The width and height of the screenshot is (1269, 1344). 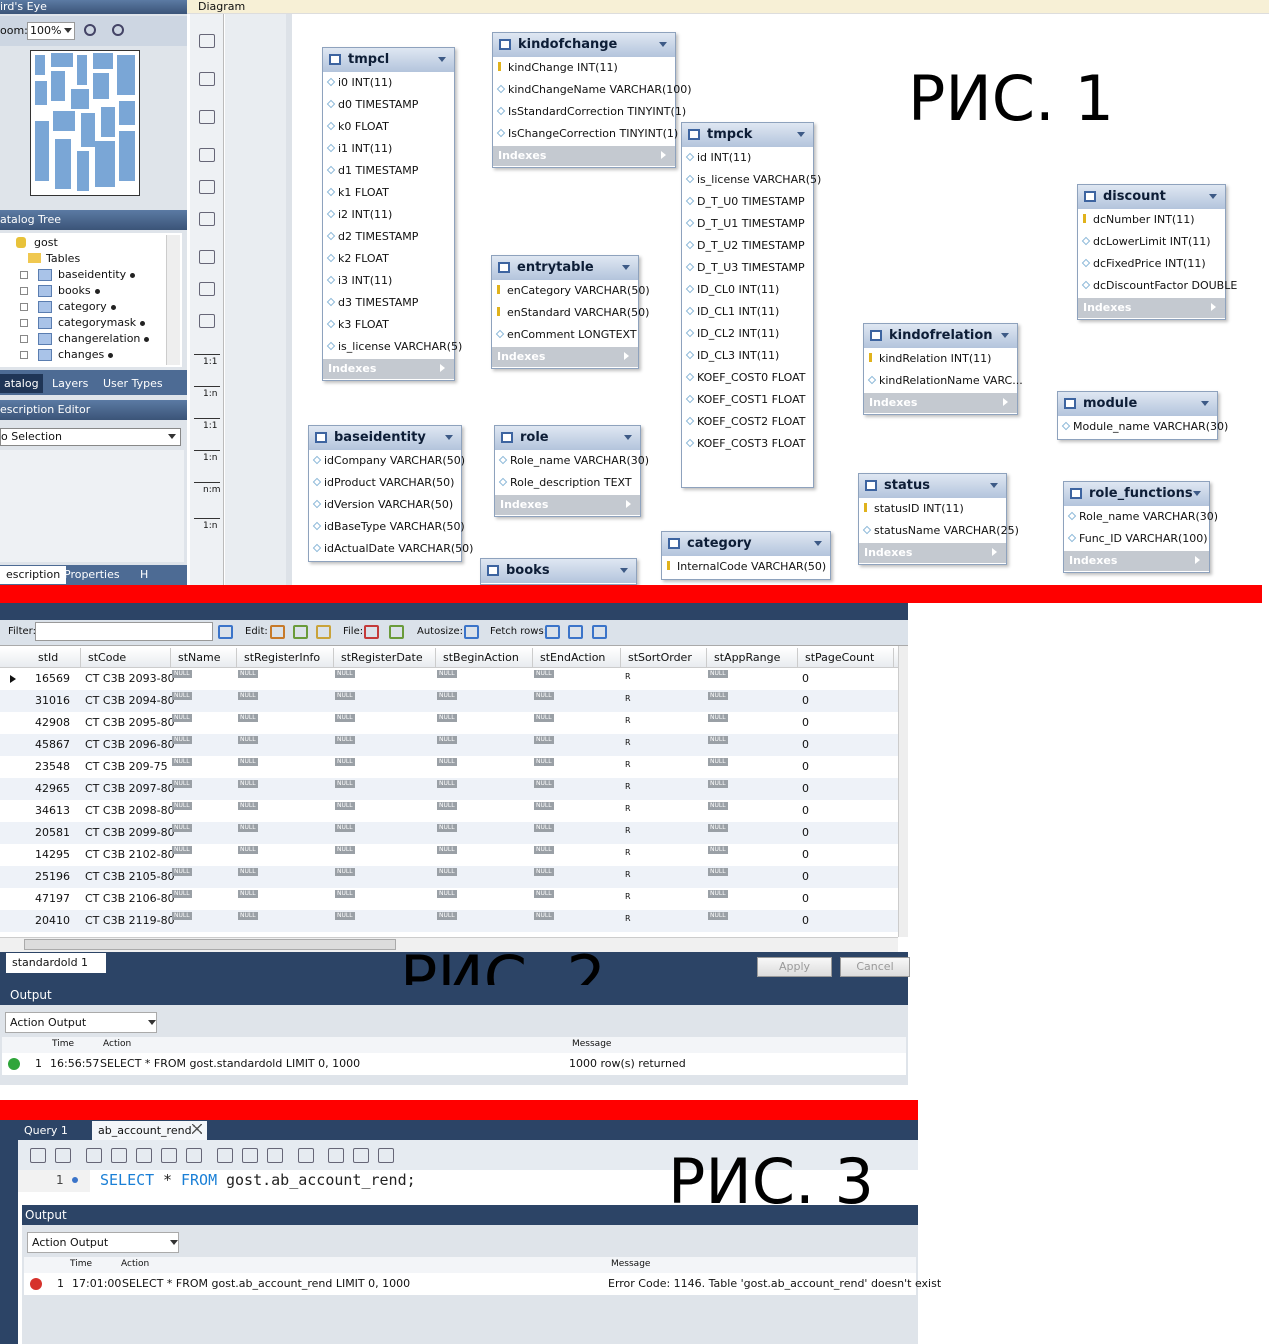 I want to click on column-header: stBeginAction, so click(x=481, y=657).